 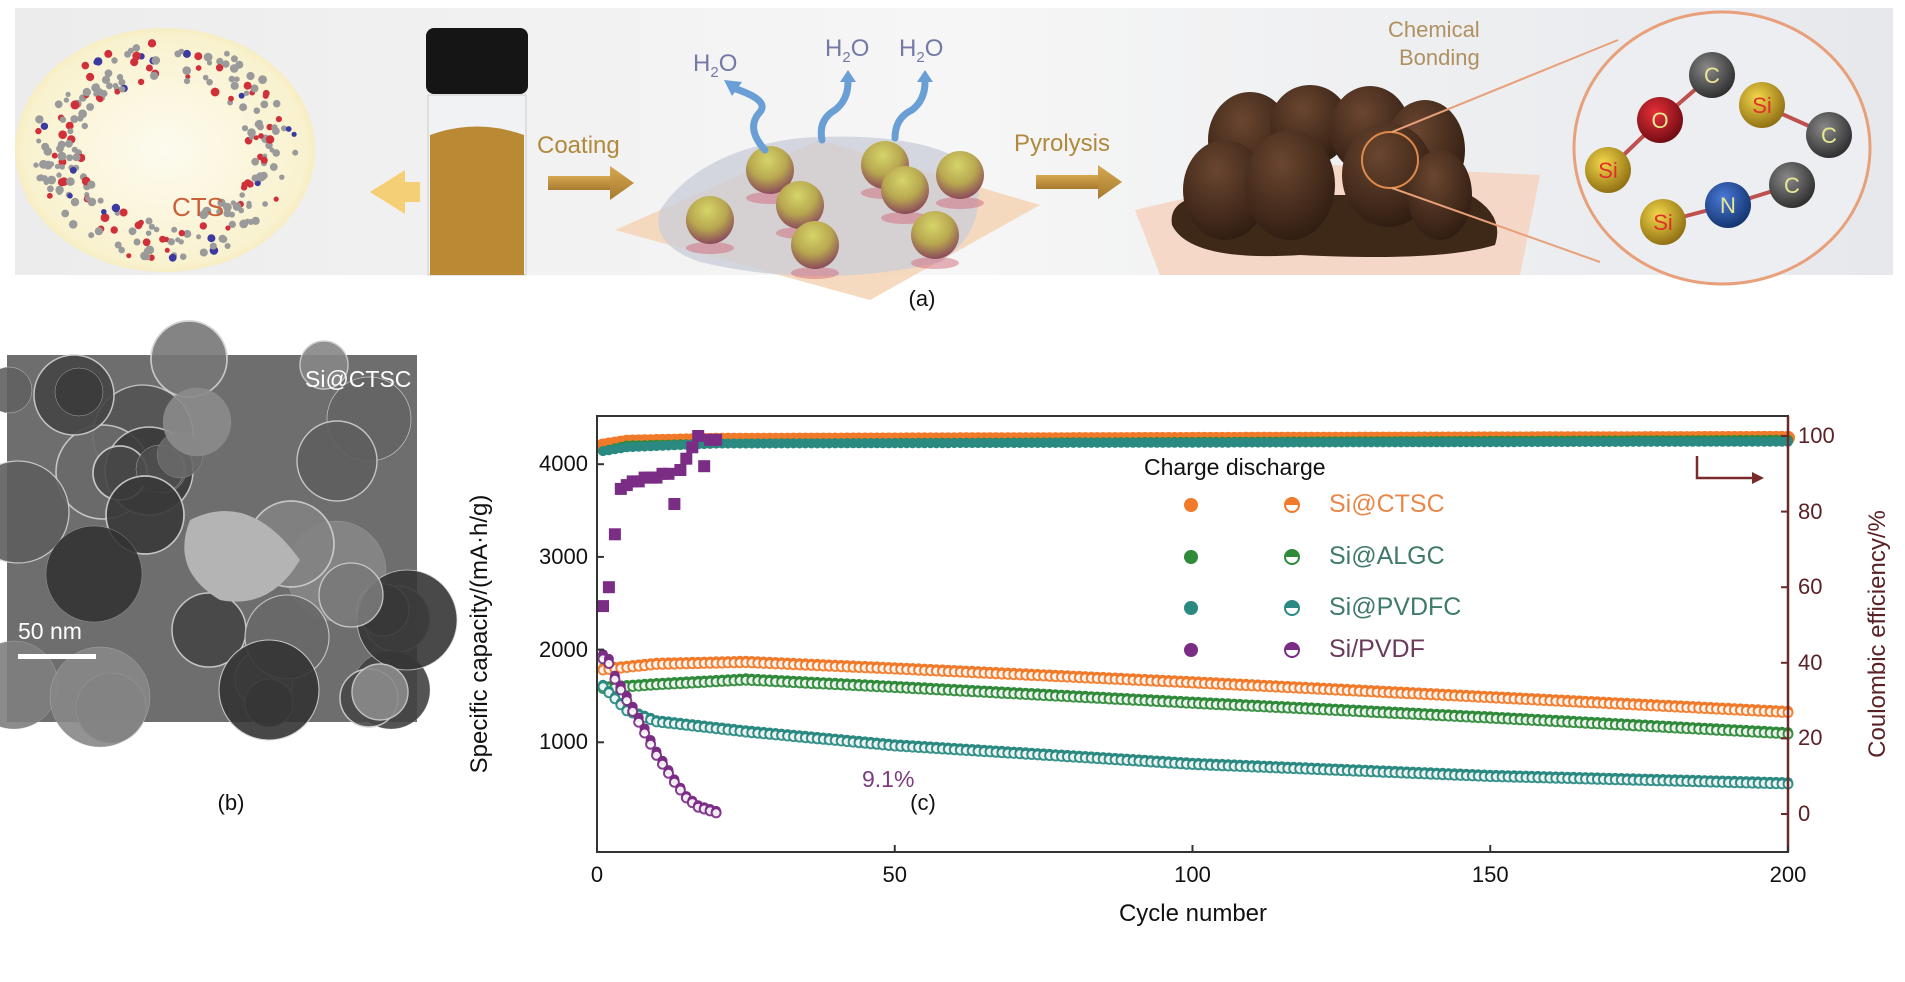 What do you see at coordinates (1387, 504) in the screenshot?
I see `legend-label-Si@CTSC: Si@CTSC` at bounding box center [1387, 504].